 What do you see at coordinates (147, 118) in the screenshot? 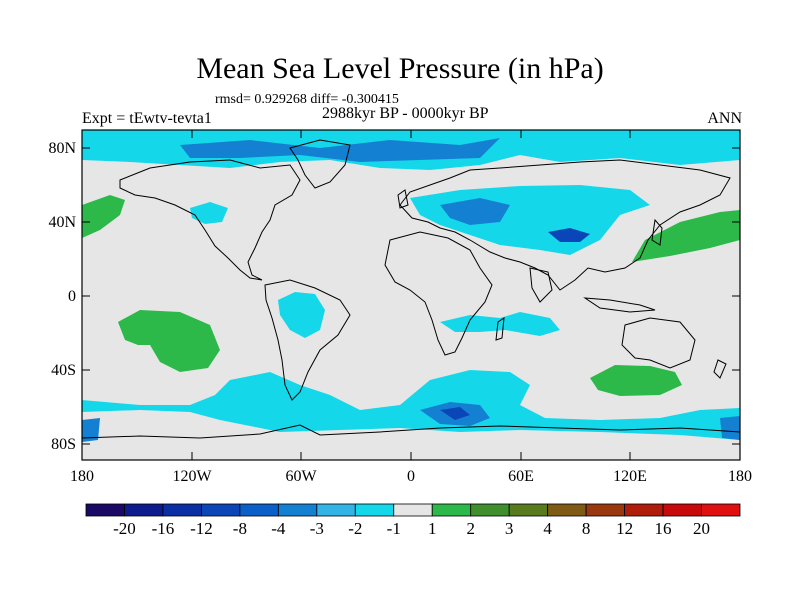
I see `experiment-label: Expt = tEwtv-tevta1` at bounding box center [147, 118].